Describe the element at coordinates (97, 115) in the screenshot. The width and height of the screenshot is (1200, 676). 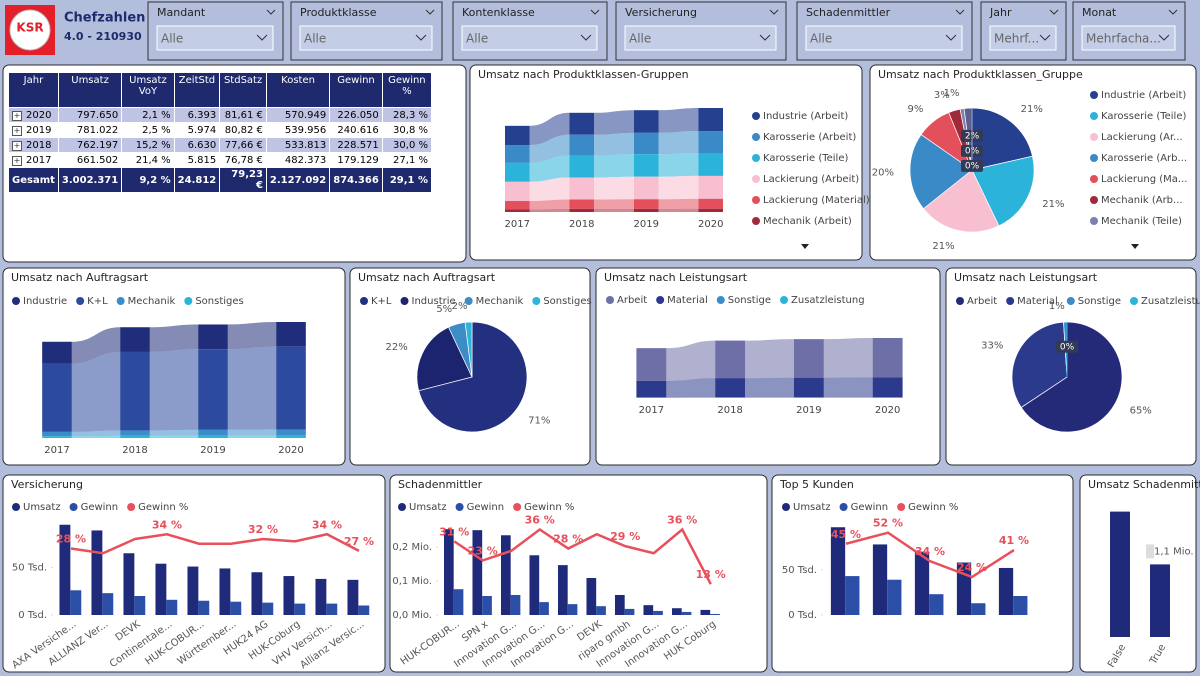
I see `cell-text: 797.650` at that location.